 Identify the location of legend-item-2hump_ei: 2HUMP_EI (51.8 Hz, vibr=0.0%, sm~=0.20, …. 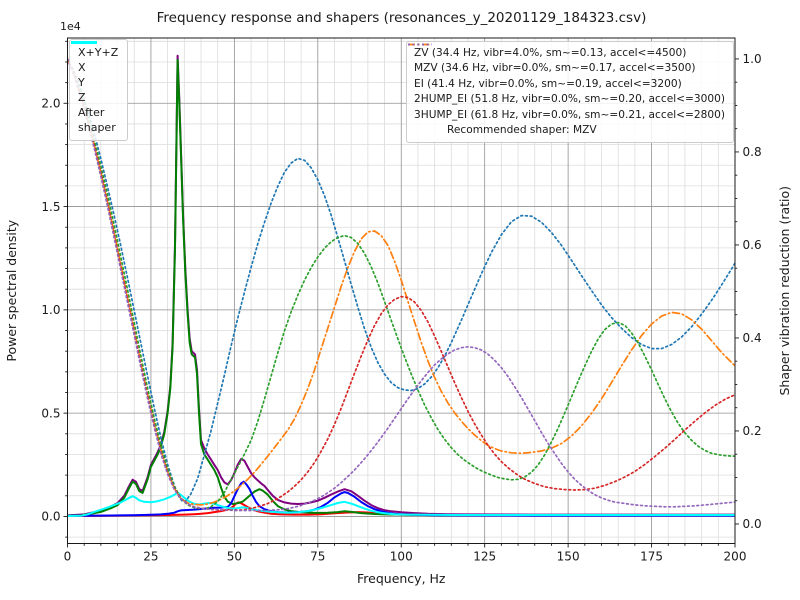
(566, 75).